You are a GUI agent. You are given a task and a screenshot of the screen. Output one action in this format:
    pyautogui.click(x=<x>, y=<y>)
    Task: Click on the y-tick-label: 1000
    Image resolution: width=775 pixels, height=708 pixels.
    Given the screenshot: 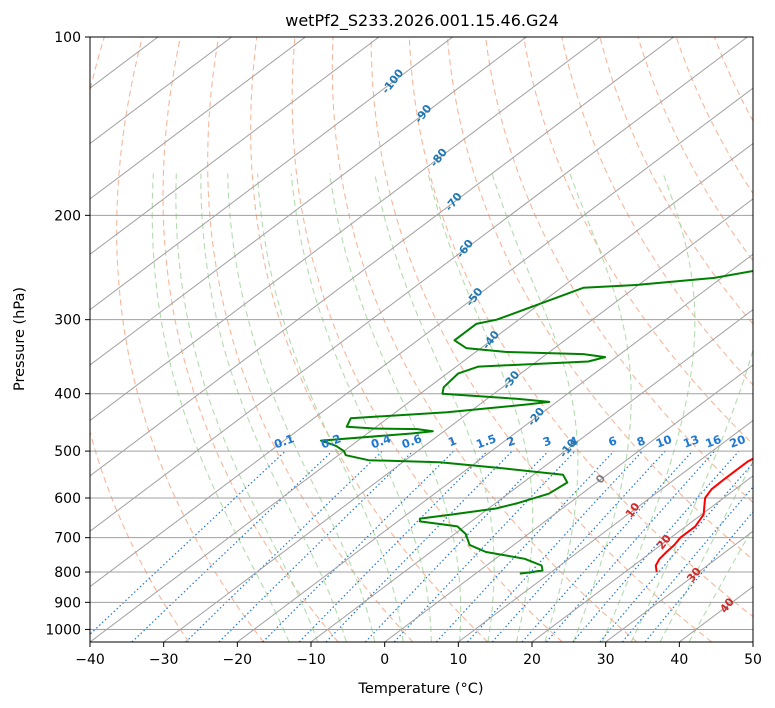 What is the action you would take?
    pyautogui.click(x=63, y=630)
    